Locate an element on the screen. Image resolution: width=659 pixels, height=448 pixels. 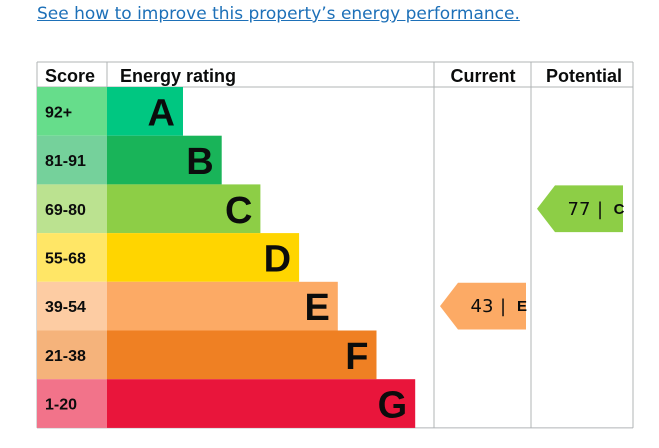
score-range-label: 55-68 is located at coordinates (65, 258).